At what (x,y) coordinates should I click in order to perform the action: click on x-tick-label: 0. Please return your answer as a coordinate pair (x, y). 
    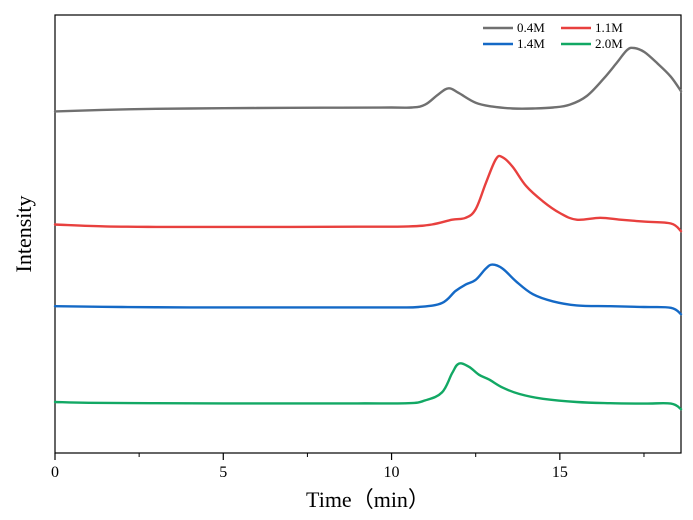
    Looking at the image, I should click on (55, 472).